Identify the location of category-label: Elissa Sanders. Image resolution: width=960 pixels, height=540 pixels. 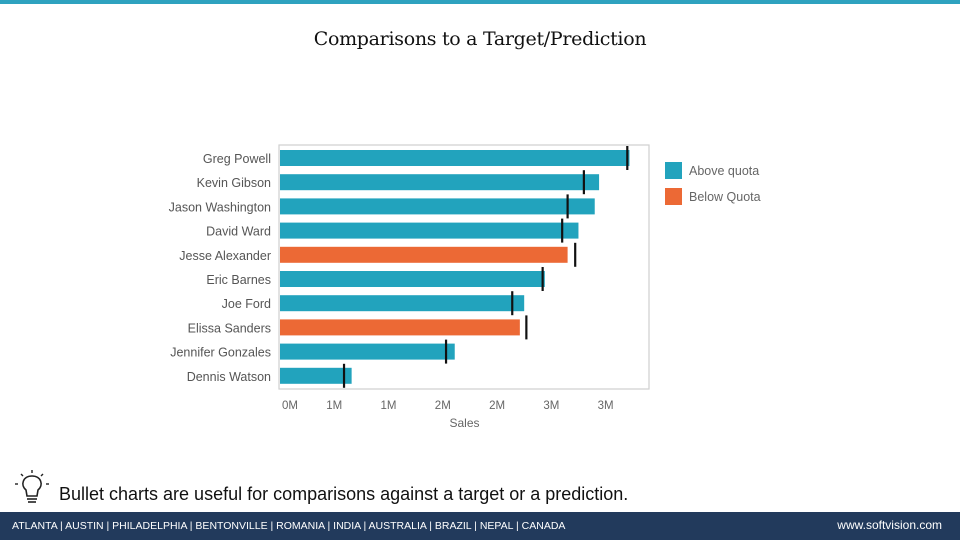
(229, 328).